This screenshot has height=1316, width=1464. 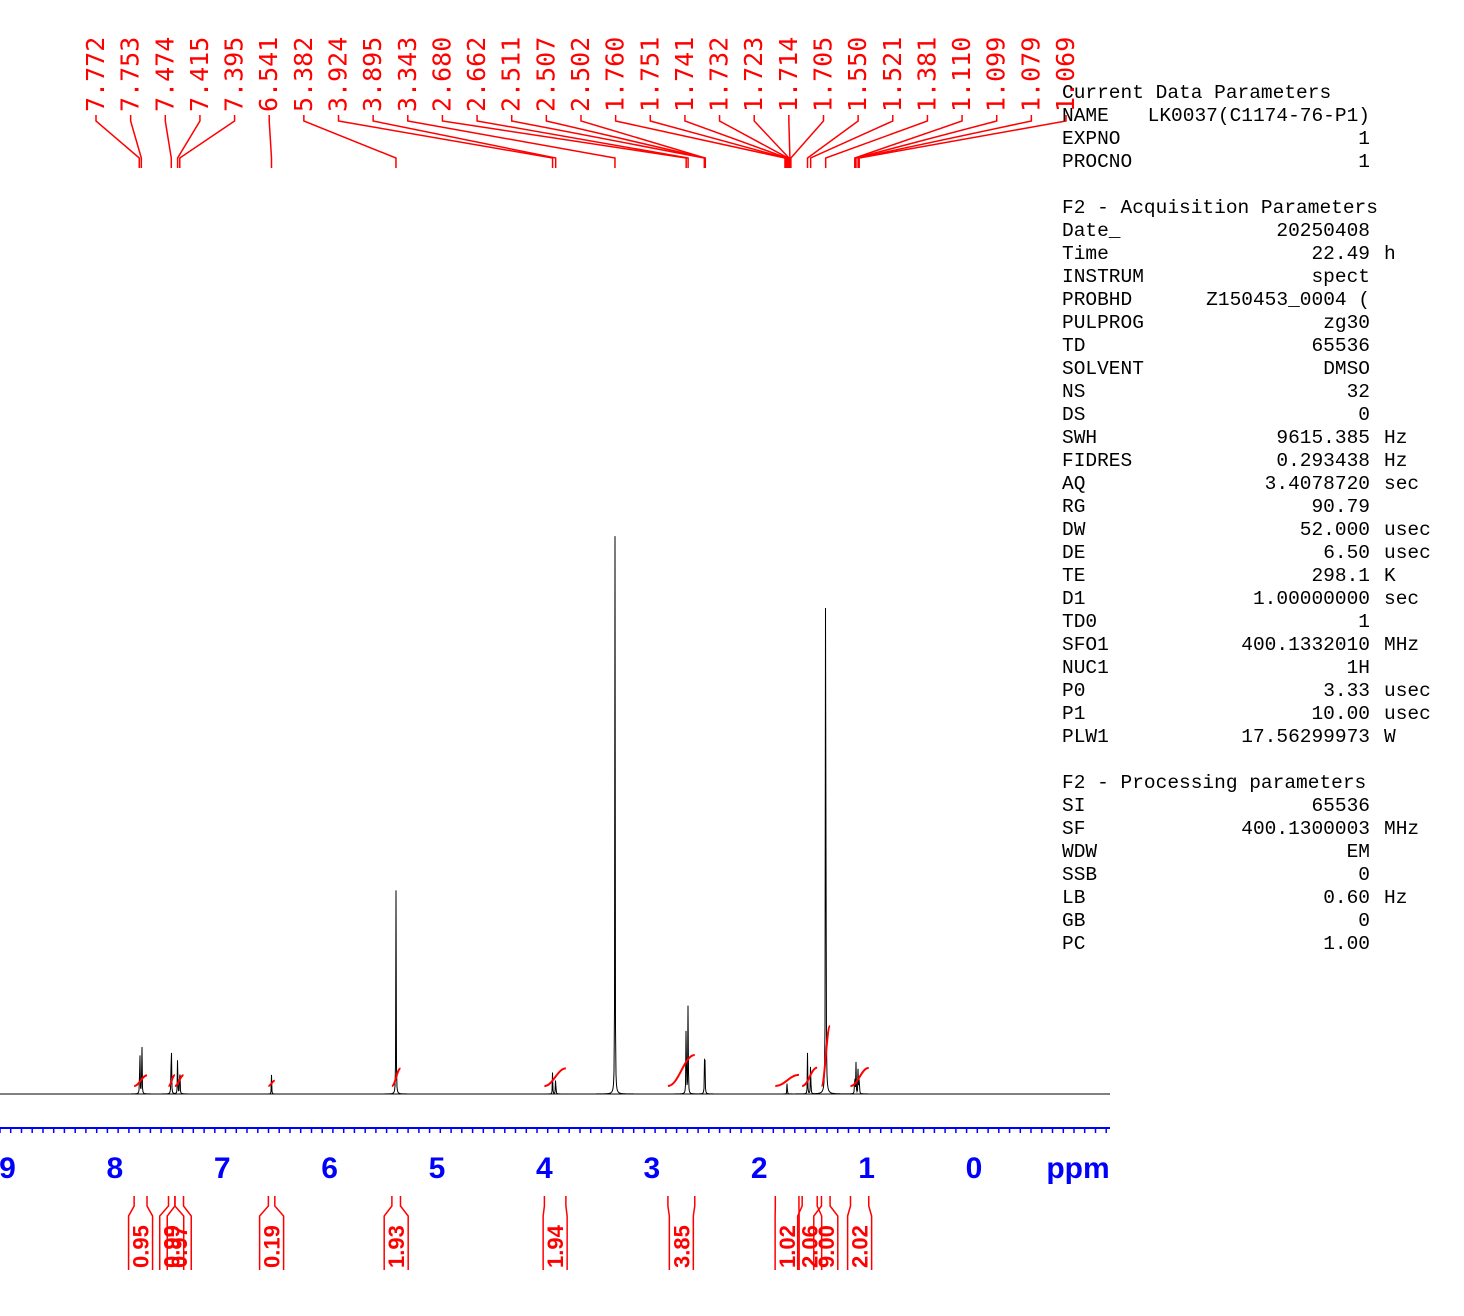 What do you see at coordinates (1074, 944) in the screenshot?
I see `param-name: PC` at bounding box center [1074, 944].